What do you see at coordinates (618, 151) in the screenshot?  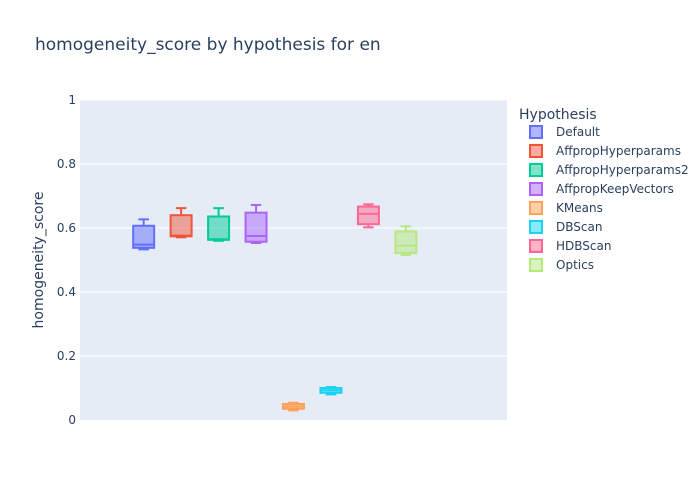 I see `legend-label: AffpropHyperparams` at bounding box center [618, 151].